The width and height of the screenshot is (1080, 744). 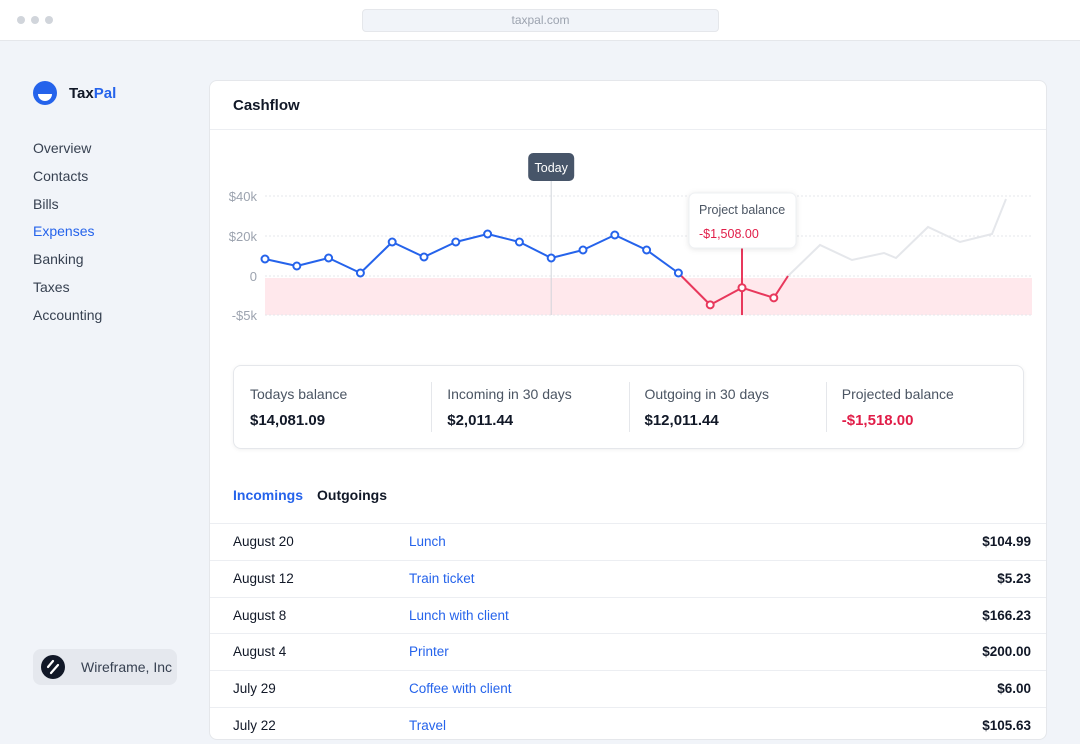 What do you see at coordinates (64, 231) in the screenshot?
I see `sidebar-item-expenses: Expenses` at bounding box center [64, 231].